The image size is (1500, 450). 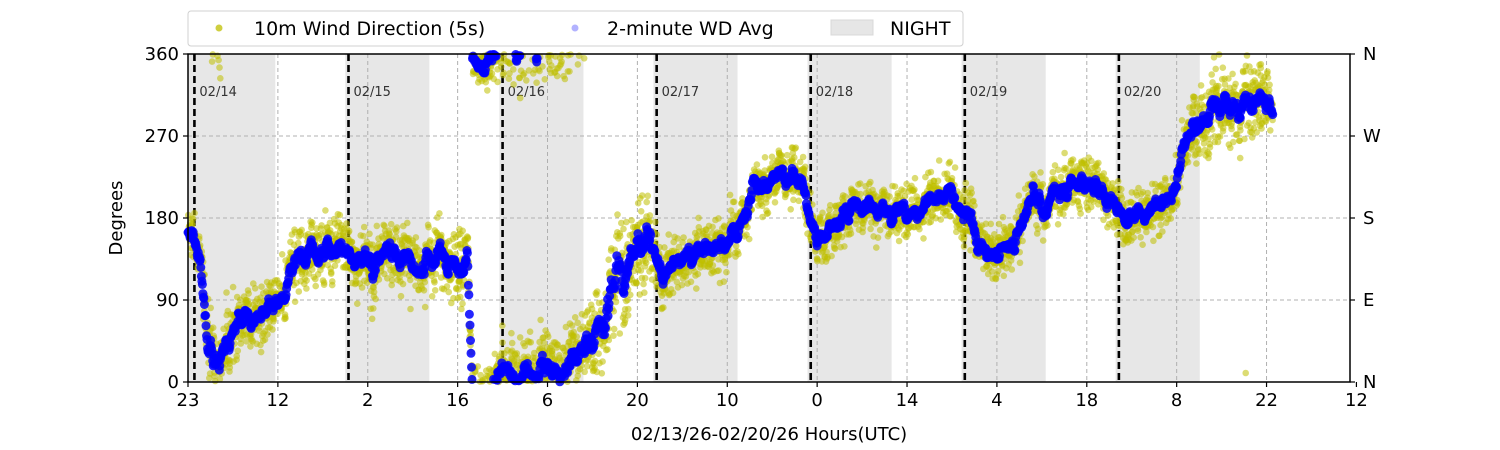 What do you see at coordinates (526, 92) in the screenshot?
I see `day-label: 02/16` at bounding box center [526, 92].